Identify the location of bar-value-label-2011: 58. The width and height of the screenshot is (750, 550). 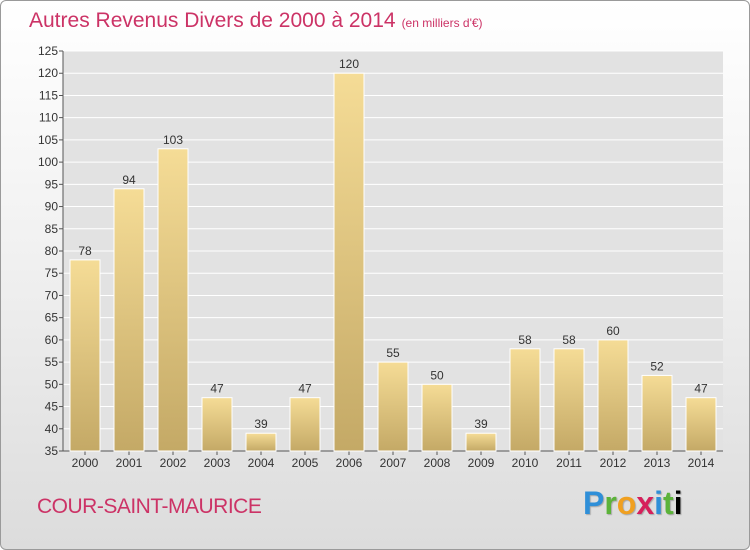
(569, 340).